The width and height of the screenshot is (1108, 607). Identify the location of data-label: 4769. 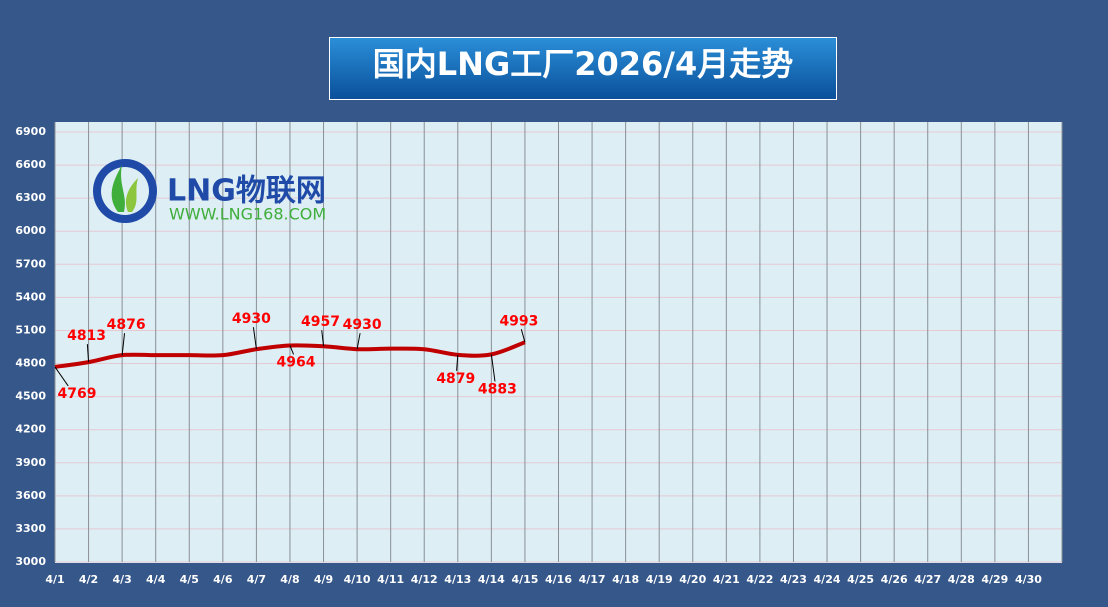
(77, 394).